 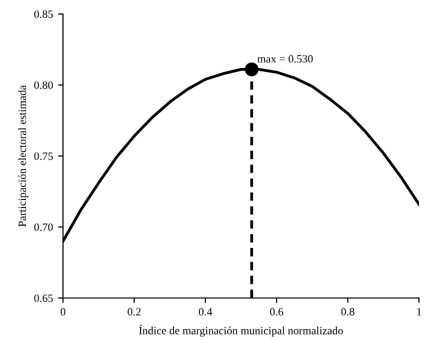 I want to click on x-tick-label: 0.6, so click(x=277, y=312).